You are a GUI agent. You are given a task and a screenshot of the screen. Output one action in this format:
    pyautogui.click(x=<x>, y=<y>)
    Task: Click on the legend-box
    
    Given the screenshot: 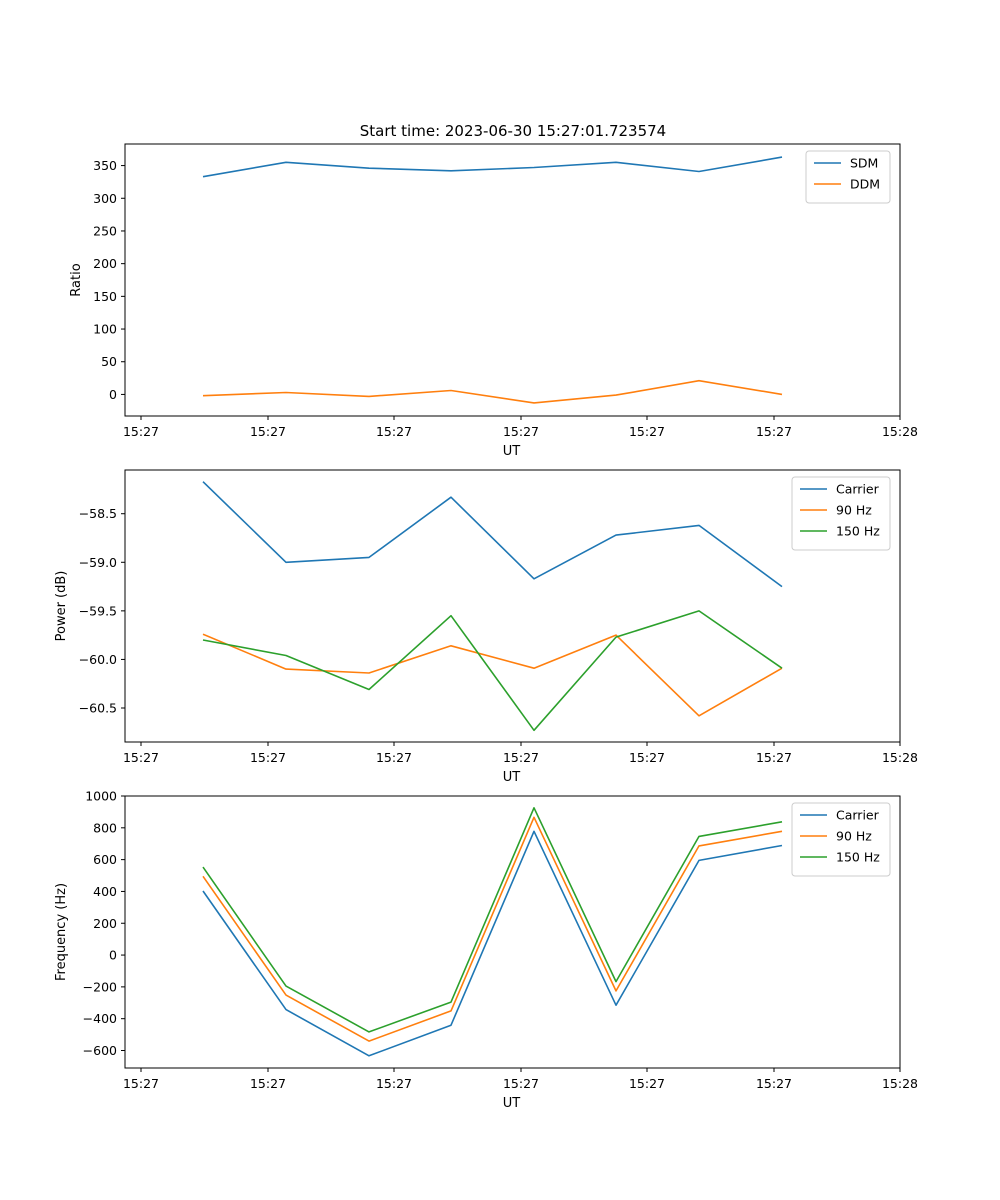 What is the action you would take?
    pyautogui.click(x=848, y=177)
    